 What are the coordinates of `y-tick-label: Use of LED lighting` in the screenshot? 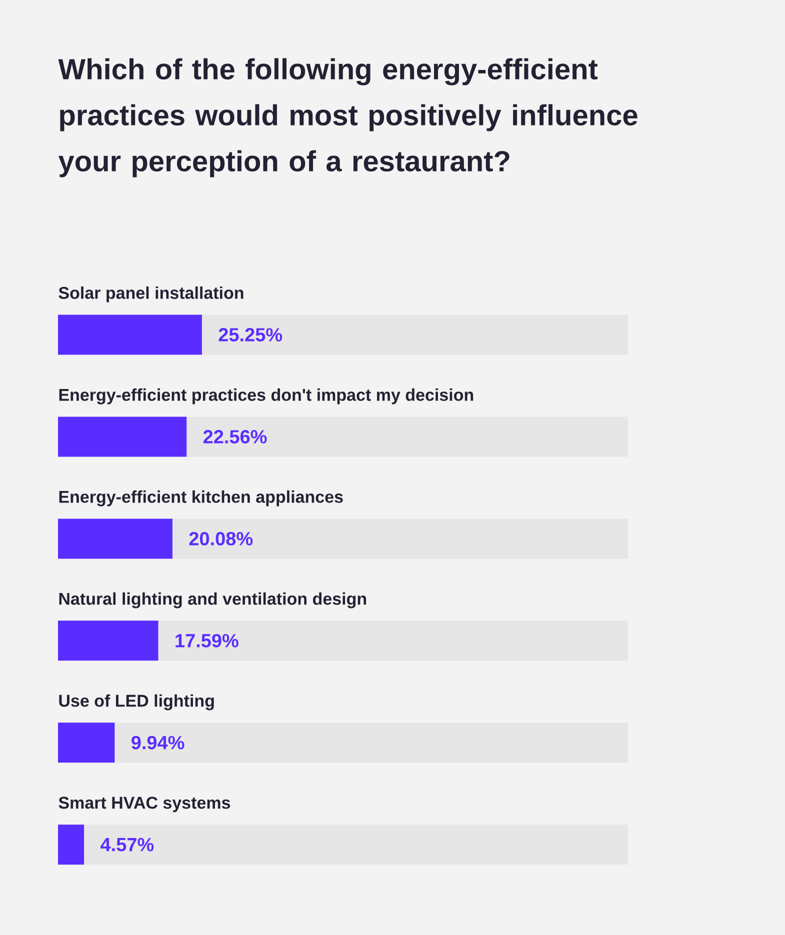 It's located at (136, 702).